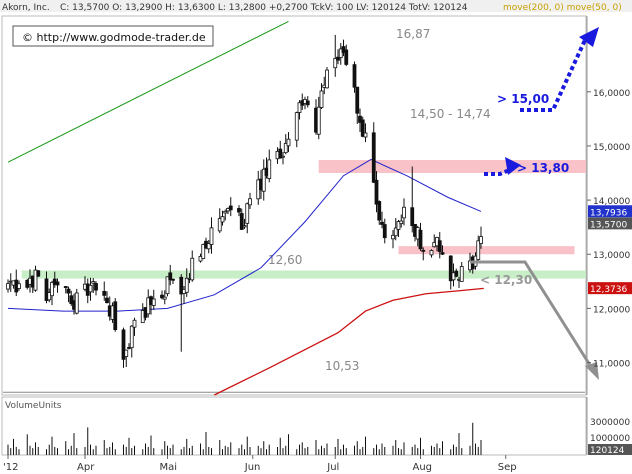 The image size is (632, 474). Describe the element at coordinates (332, 467) in the screenshot. I see `x-tick-label: Jul` at that location.